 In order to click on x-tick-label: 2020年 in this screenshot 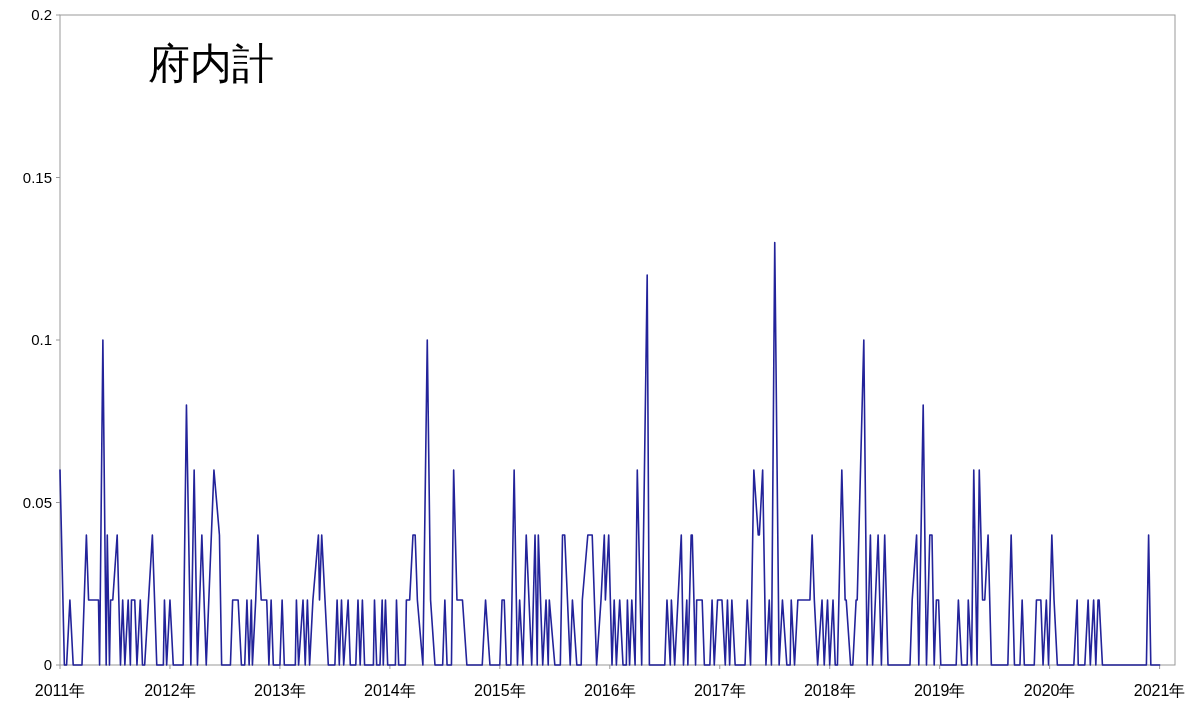, I will do `click(1049, 690)`.